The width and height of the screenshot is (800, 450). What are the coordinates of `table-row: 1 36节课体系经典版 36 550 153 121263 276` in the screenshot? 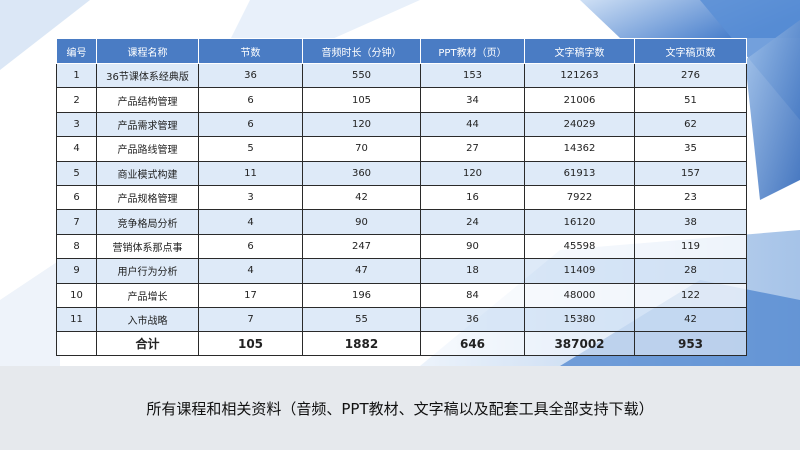 It's located at (401, 75).